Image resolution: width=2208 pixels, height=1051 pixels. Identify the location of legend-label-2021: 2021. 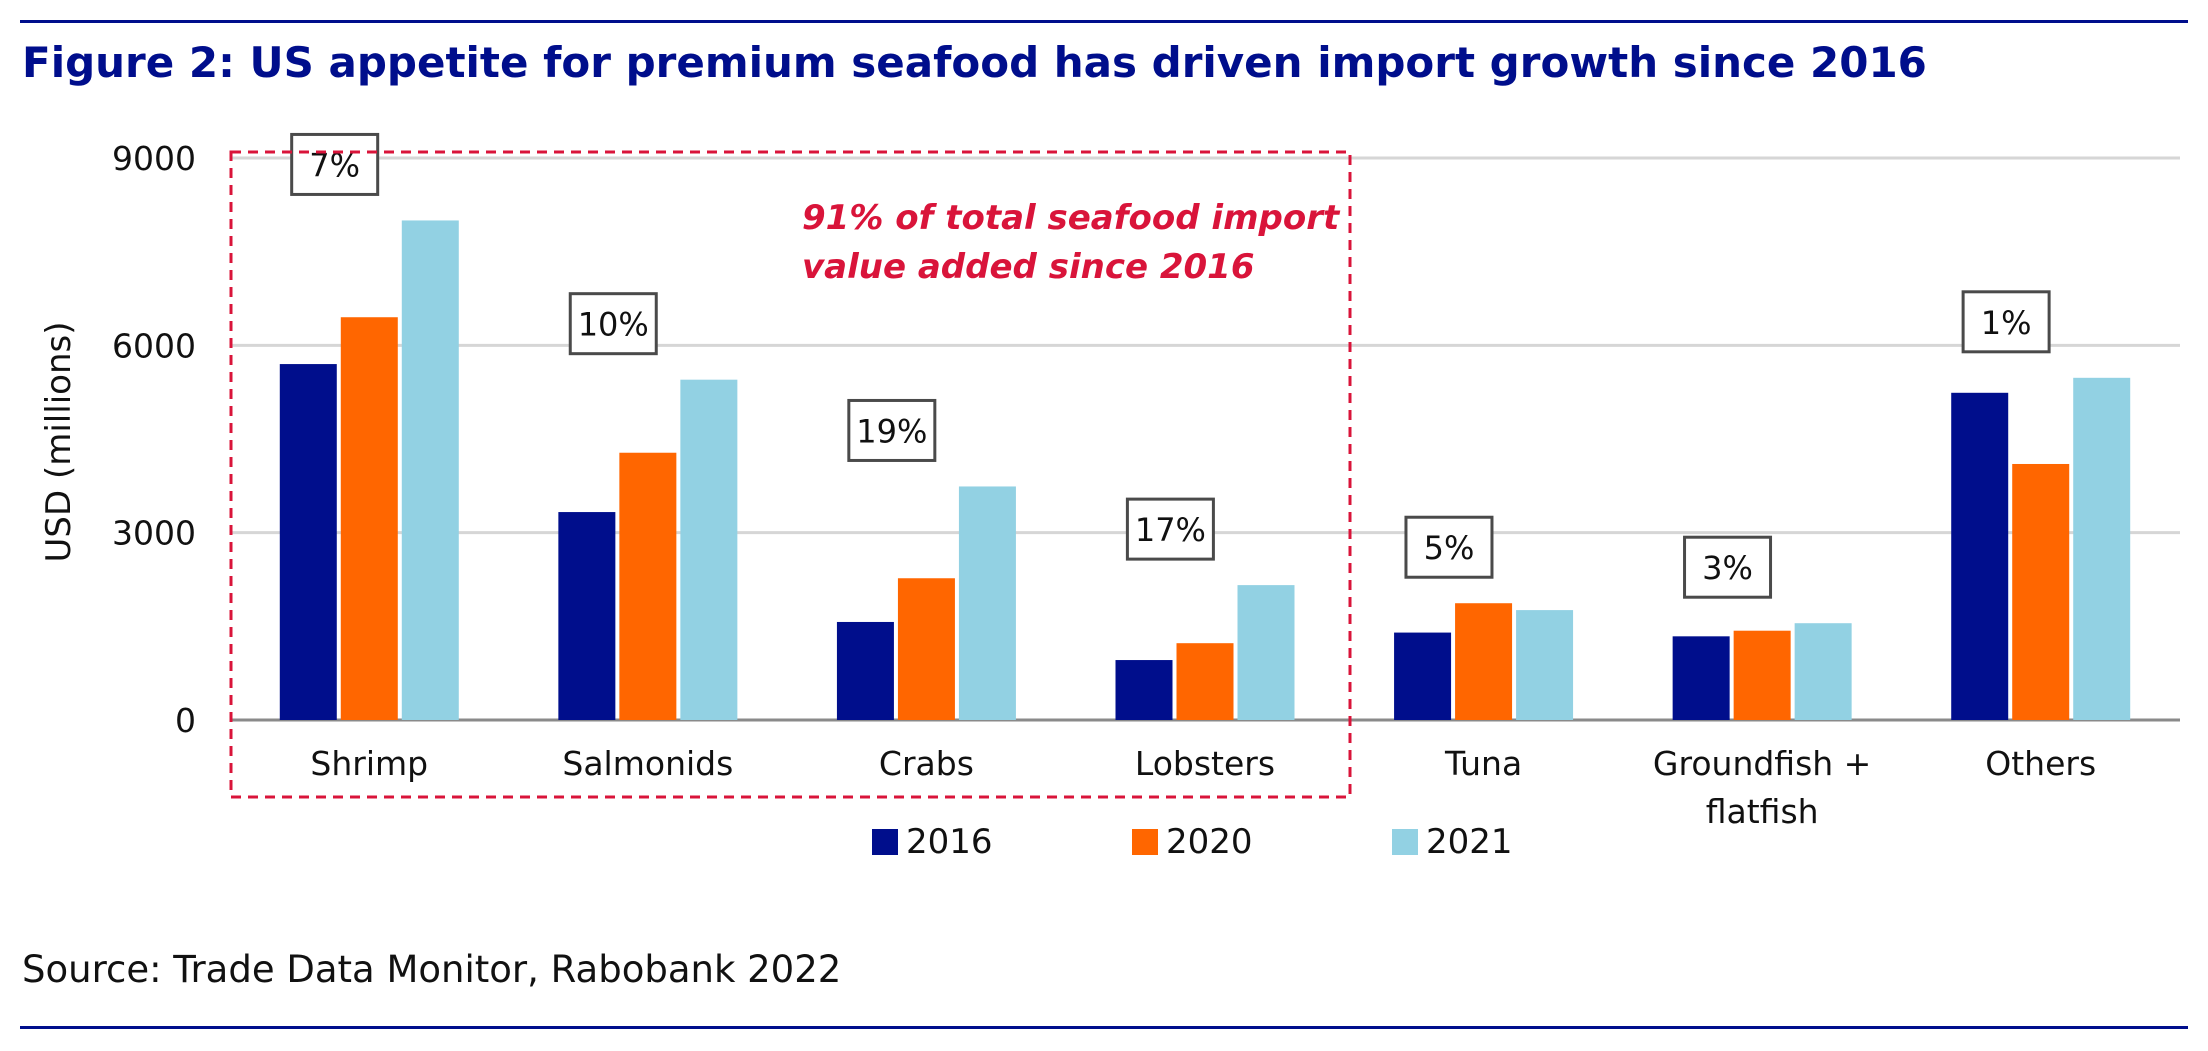
(1469, 842).